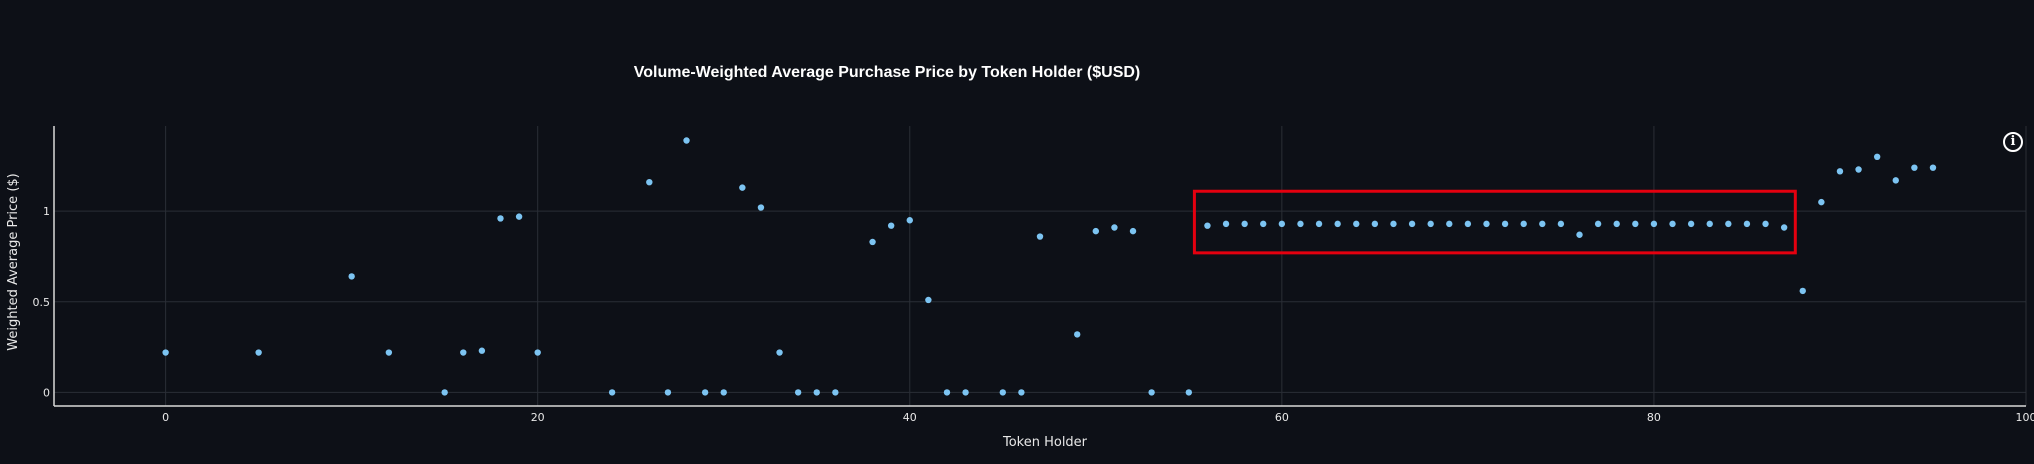 The image size is (2034, 464). I want to click on x-tick-label: 20, so click(538, 417).